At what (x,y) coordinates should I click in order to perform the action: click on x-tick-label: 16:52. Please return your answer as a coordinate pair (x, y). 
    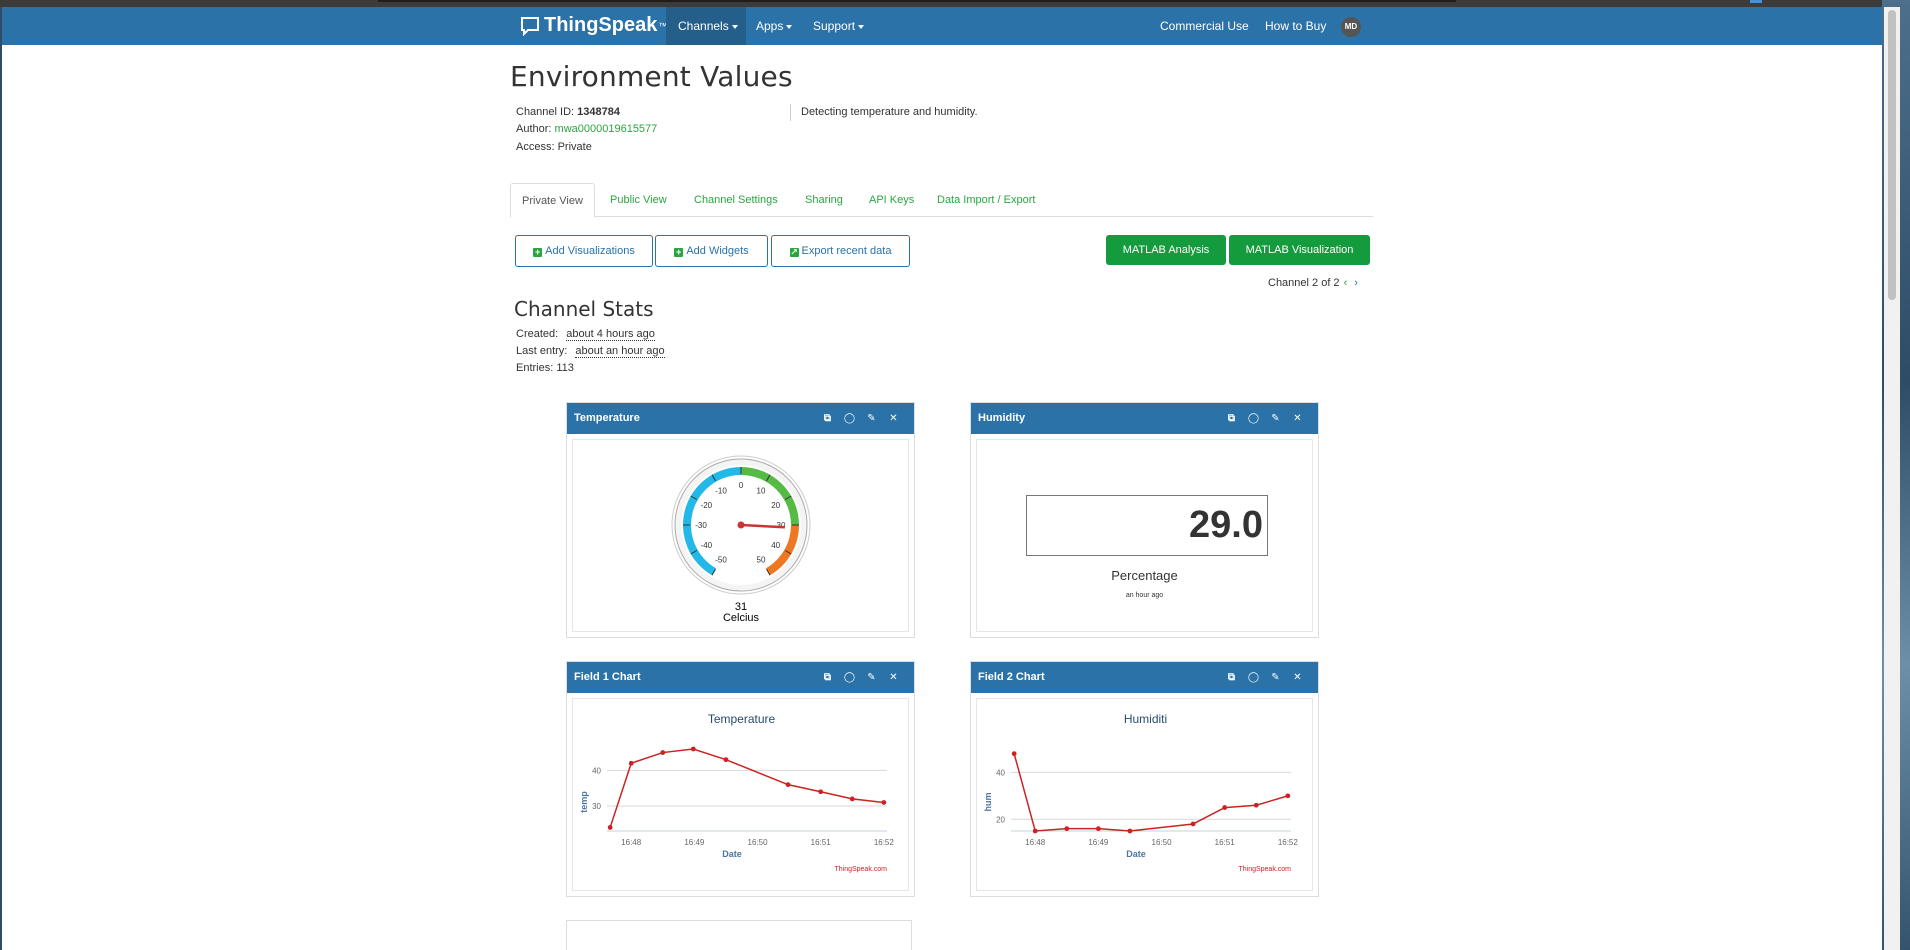
    Looking at the image, I should click on (1288, 842).